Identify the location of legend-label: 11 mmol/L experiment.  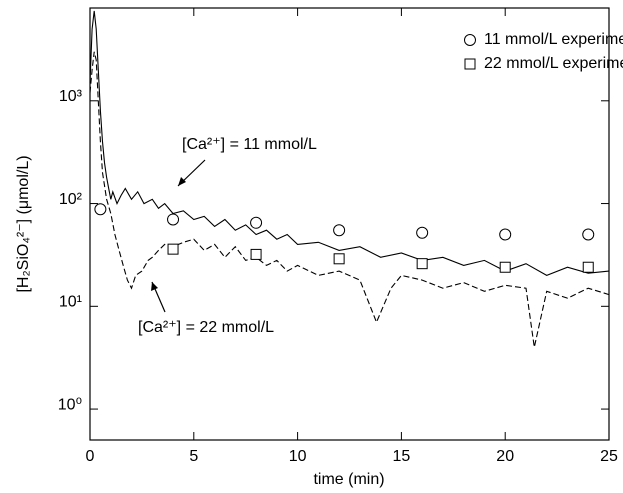
(553, 39).